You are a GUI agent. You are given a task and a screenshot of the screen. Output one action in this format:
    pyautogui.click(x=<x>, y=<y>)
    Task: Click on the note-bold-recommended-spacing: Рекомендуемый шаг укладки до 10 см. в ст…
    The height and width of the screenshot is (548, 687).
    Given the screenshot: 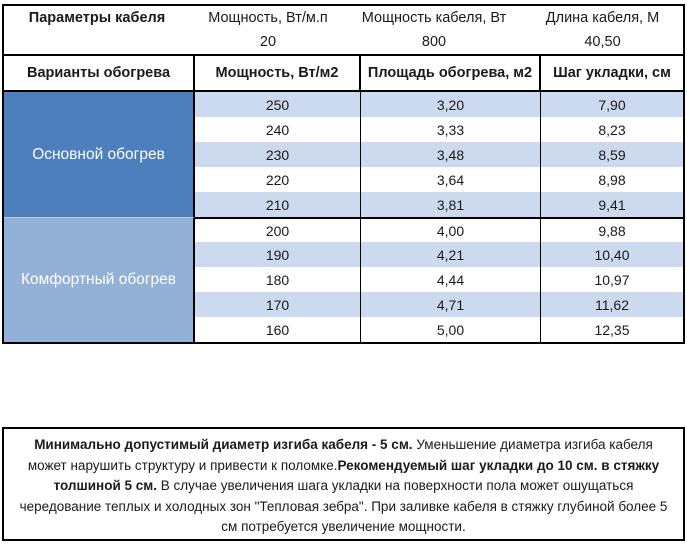 What is the action you would take?
    pyautogui.click(x=356, y=475)
    